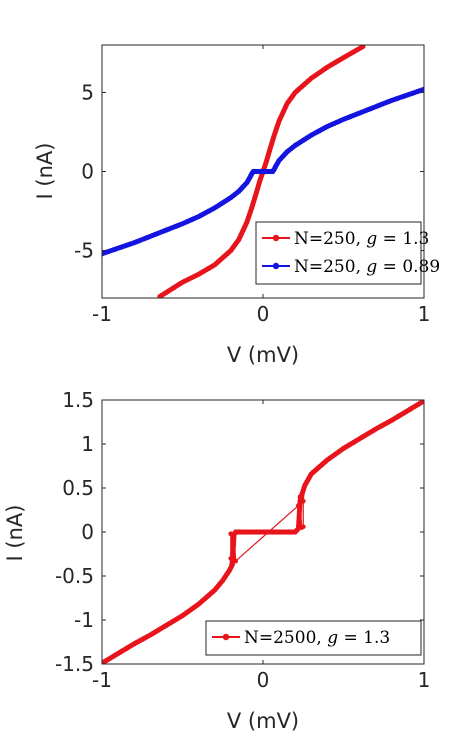 Image resolution: width=469 pixels, height=748 pixels. What do you see at coordinates (87, 172) in the screenshot?
I see `chart-top-ytick-label: 0` at bounding box center [87, 172].